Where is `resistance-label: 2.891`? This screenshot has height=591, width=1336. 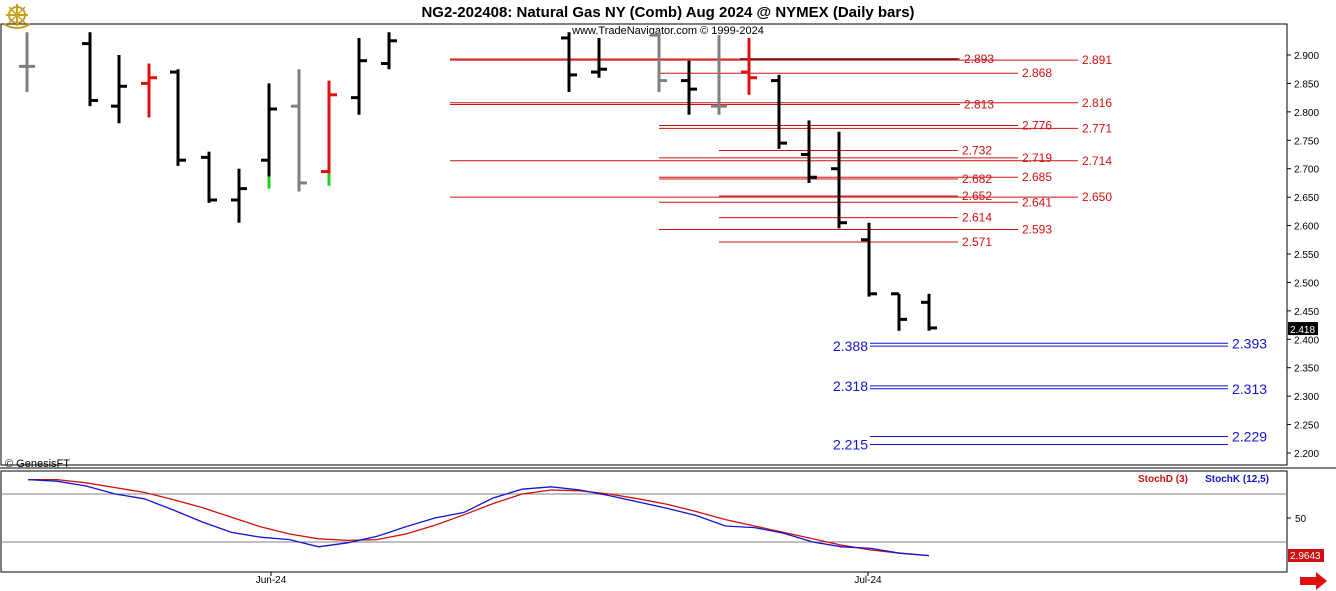
resistance-label: 2.891 is located at coordinates (1097, 60).